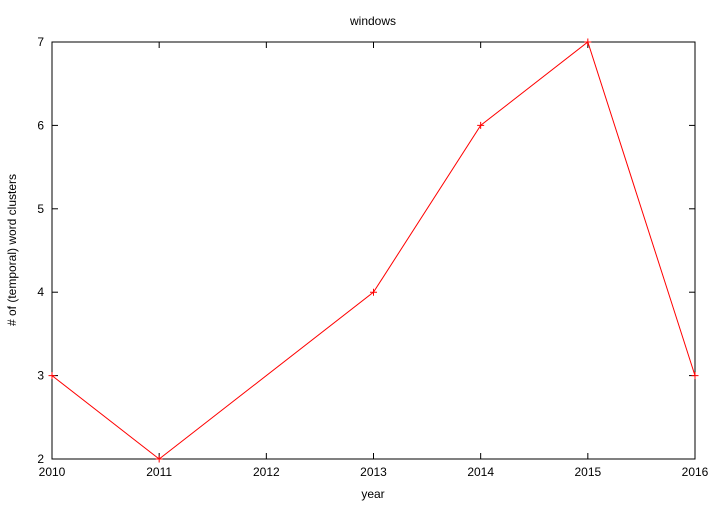  Describe the element at coordinates (40, 209) in the screenshot. I see `y-tick-label: 5` at that location.